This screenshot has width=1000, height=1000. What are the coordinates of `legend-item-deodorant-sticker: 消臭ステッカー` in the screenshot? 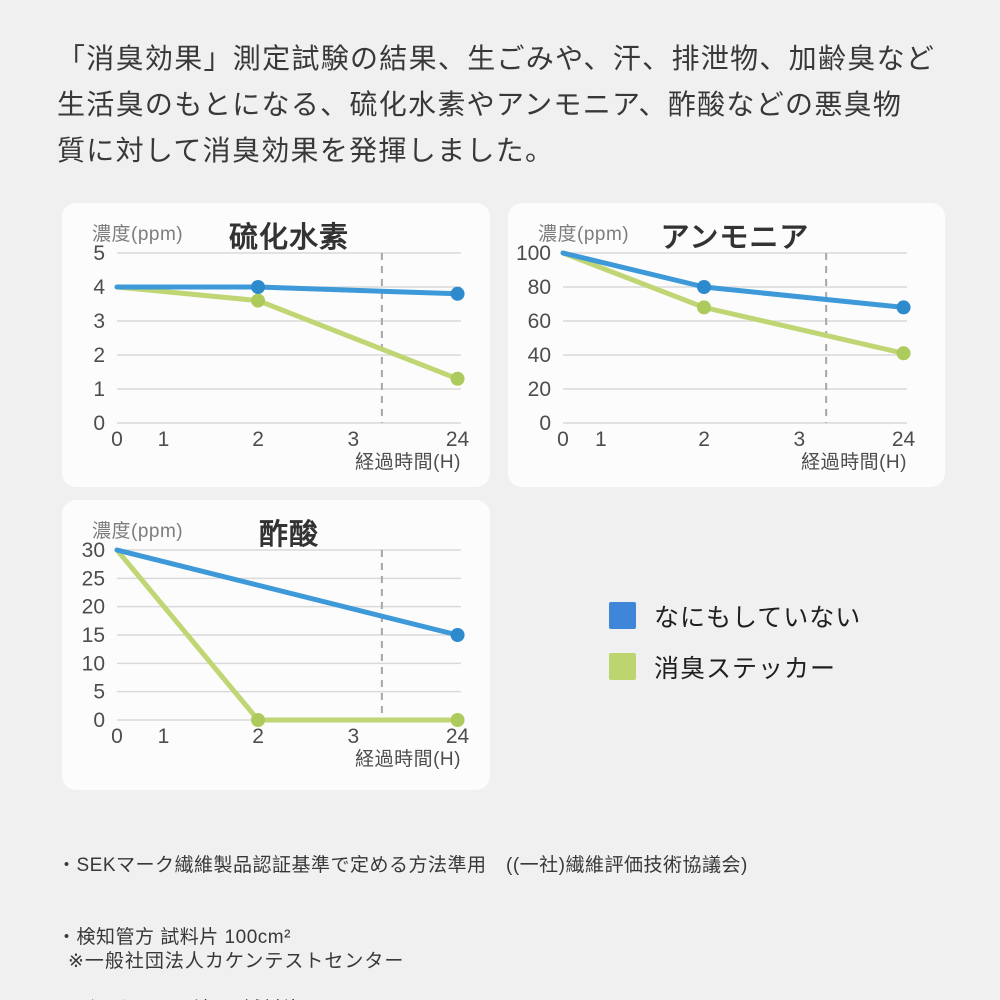 It's located at (735, 668).